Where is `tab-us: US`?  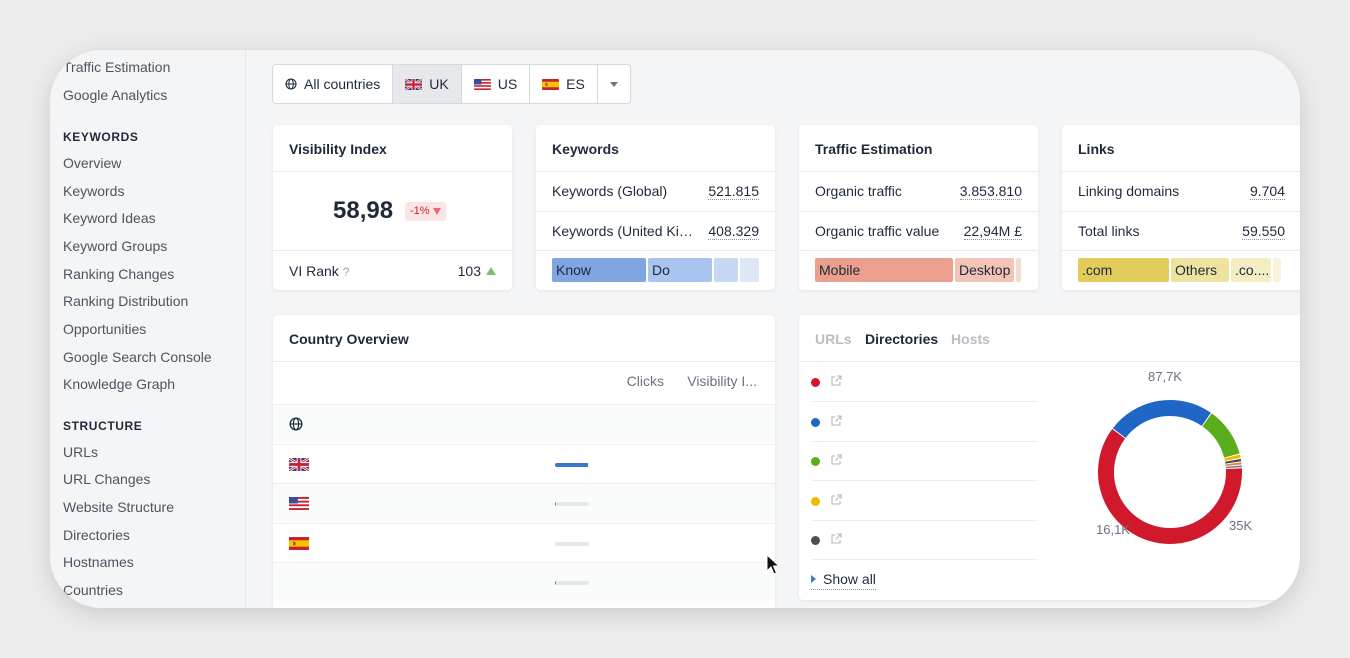
tab-us: US is located at coordinates (496, 84).